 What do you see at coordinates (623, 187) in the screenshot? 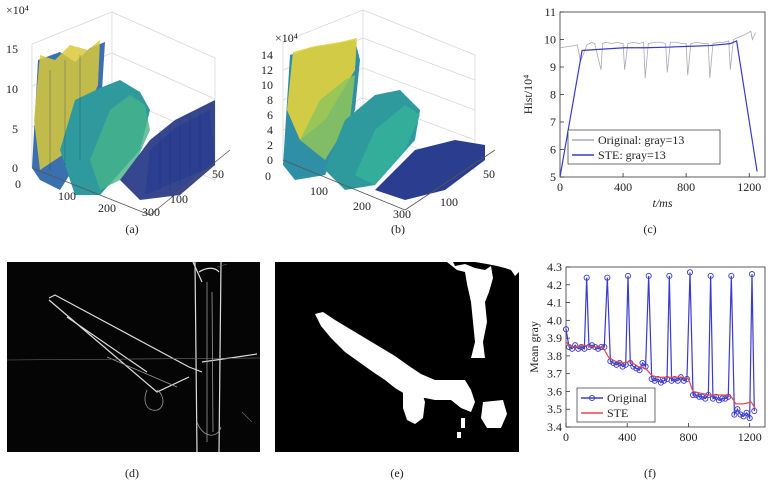
I see `x-tick-label-c-1: 400` at bounding box center [623, 187].